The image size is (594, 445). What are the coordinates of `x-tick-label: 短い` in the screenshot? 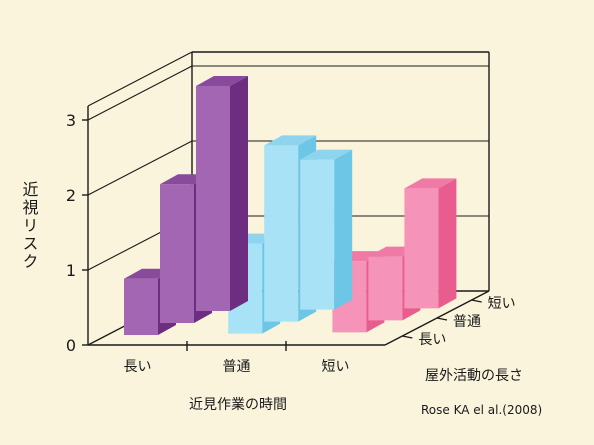 It's located at (336, 367).